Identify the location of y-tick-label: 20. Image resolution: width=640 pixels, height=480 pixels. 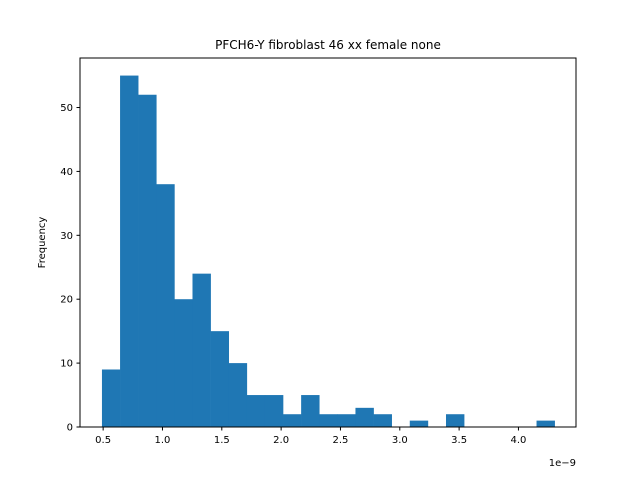
(66, 300).